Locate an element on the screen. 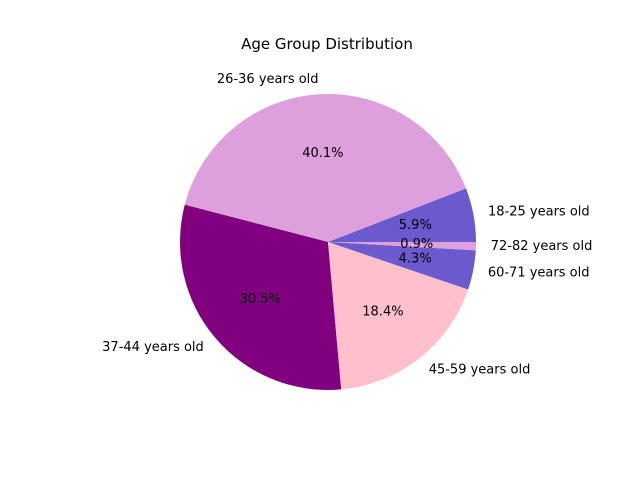  pie-percent-label: 30.5% is located at coordinates (260, 299).